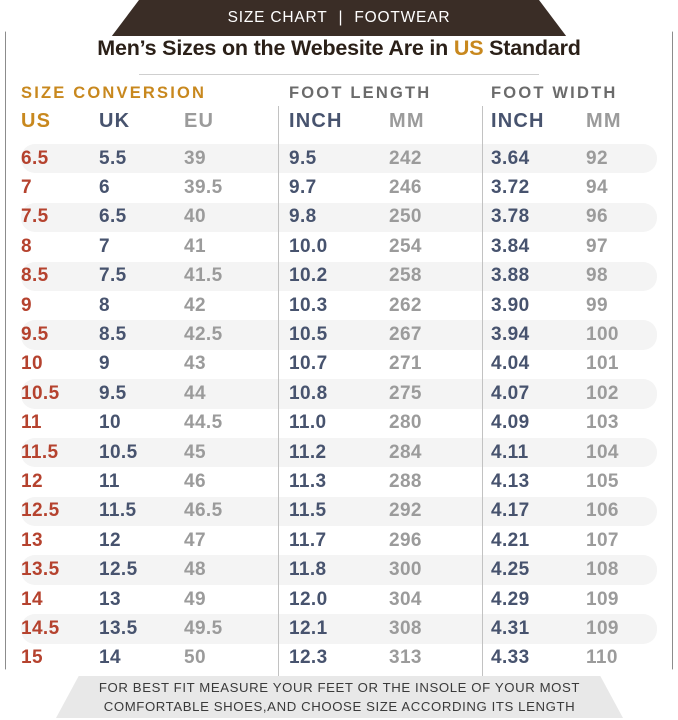 The width and height of the screenshot is (678, 720). Describe the element at coordinates (360, 93) in the screenshot. I see `group-header-foot-length: FOOT LENGTH` at that location.